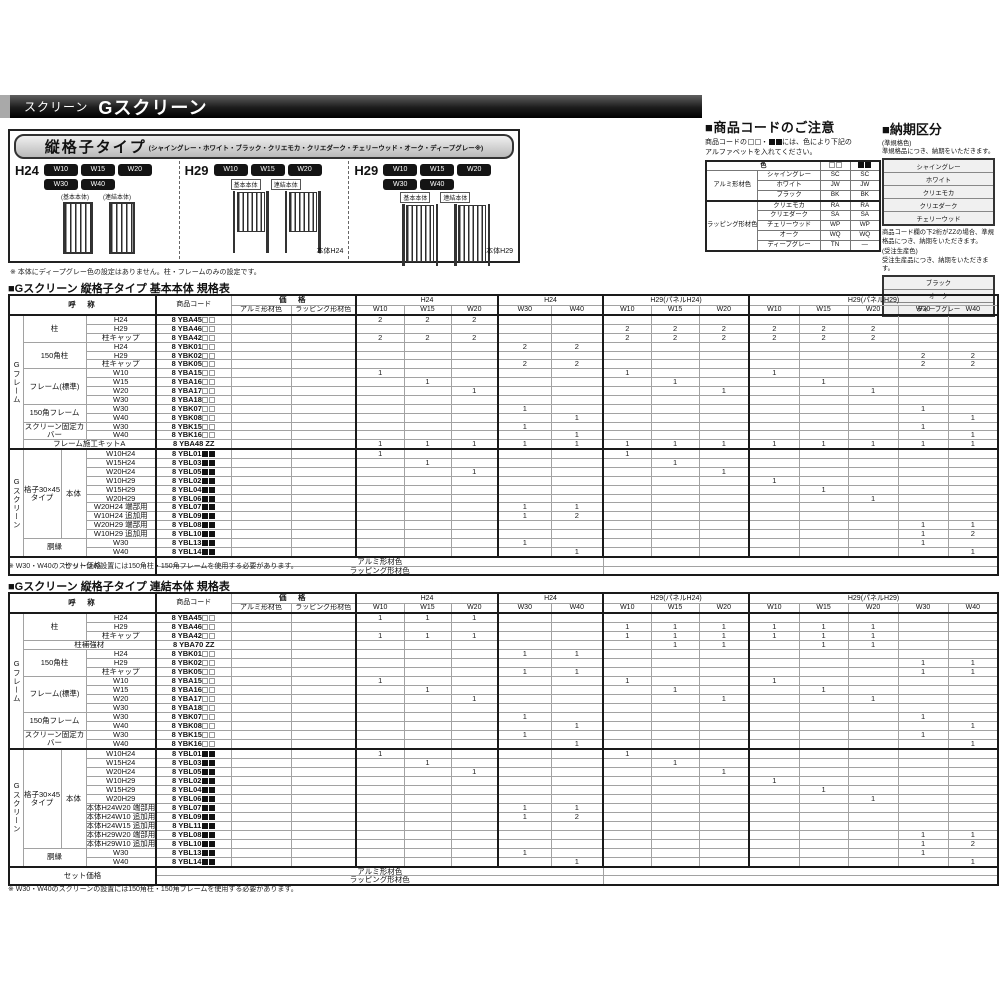 This screenshot has height=983, width=1000. What do you see at coordinates (504, 516) in the screenshot?
I see `spec-row: W10H24 追加用 8 YBL09 1 2` at bounding box center [504, 516].